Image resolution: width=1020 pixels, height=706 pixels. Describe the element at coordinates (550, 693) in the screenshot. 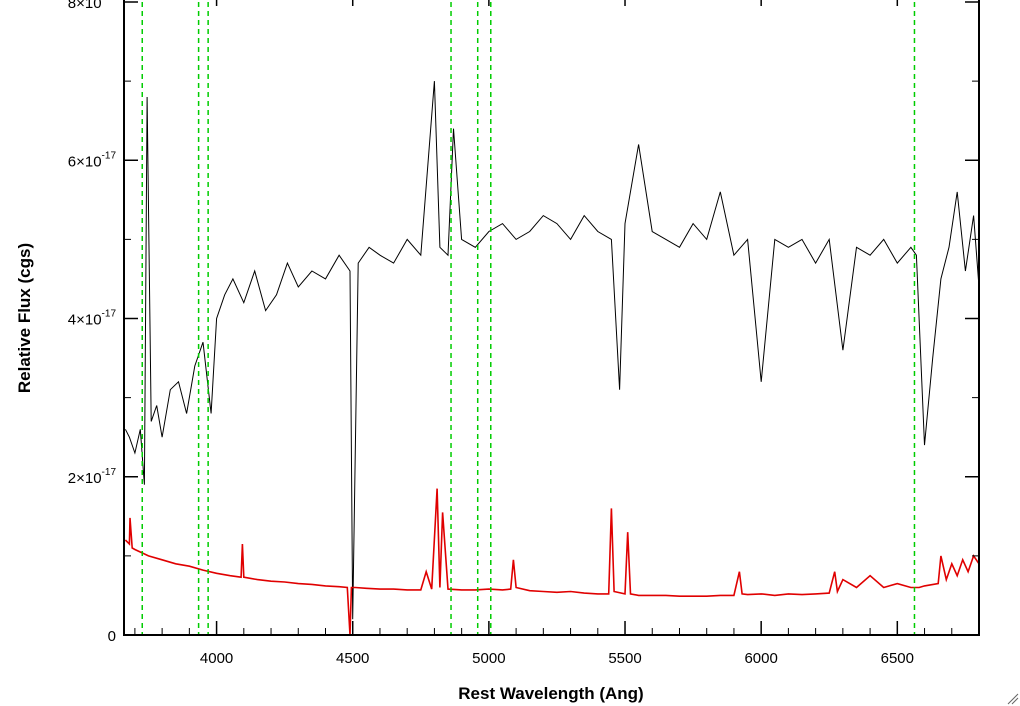

I see `x-axis-title: Rest Wavelength (Ang)` at that location.